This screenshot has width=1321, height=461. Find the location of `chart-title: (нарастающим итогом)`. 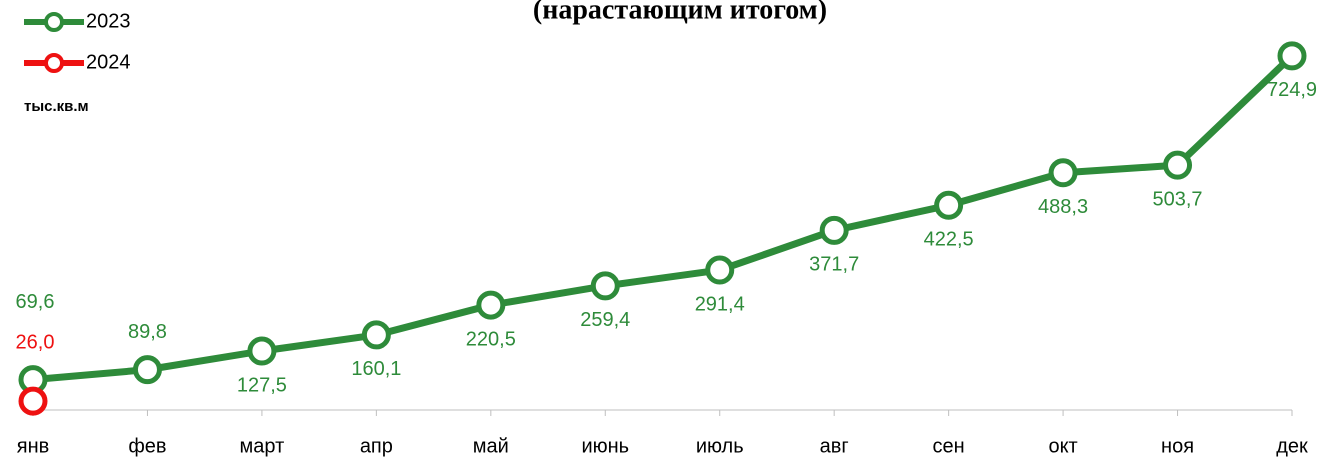

chart-title: (нарастающим итогом) is located at coordinates (680, 12).